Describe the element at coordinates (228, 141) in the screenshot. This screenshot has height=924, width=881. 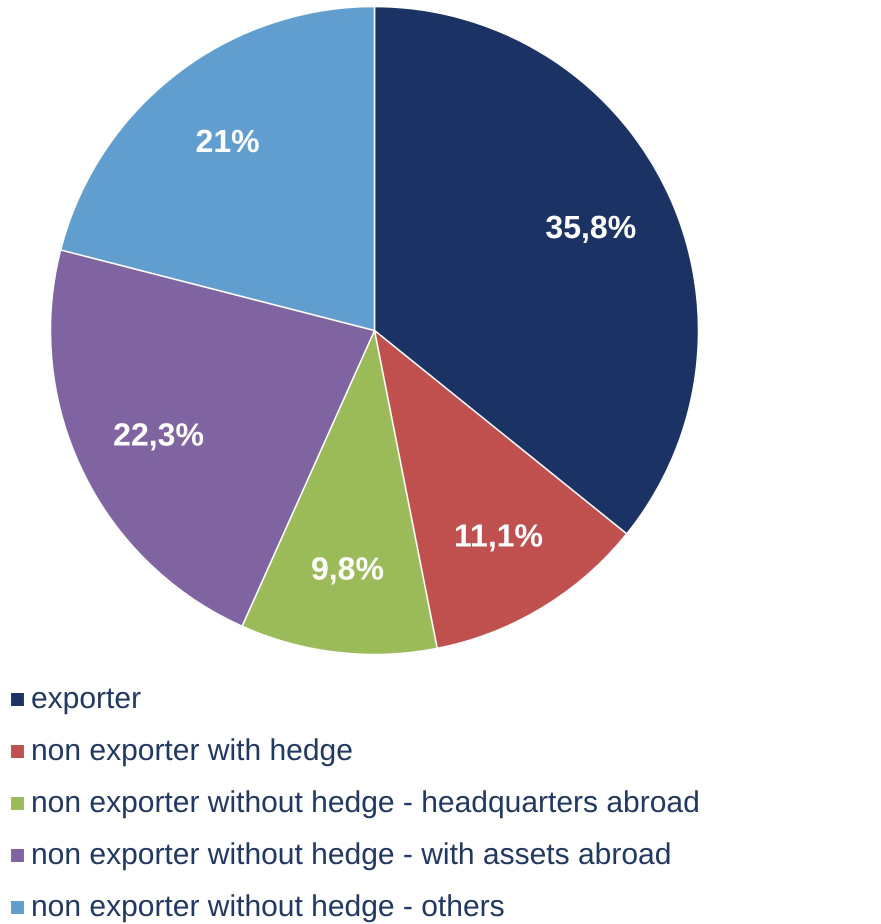
I see `data-label: 21%` at that location.